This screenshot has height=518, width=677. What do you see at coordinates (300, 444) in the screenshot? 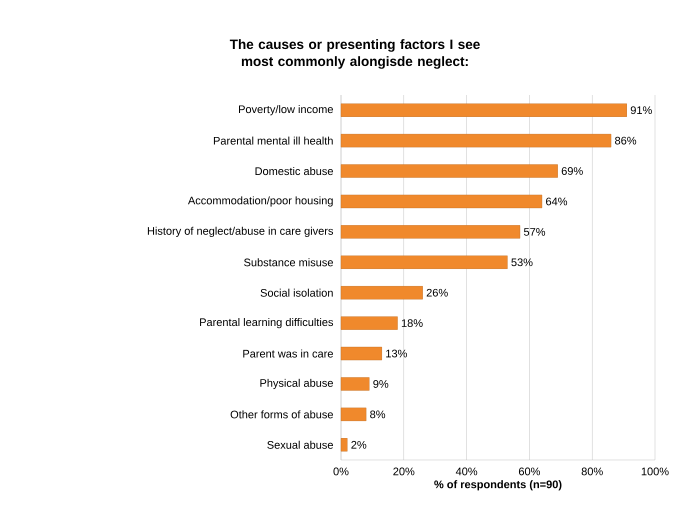
I see `y-tick-label: Sexual abuse` at bounding box center [300, 444].